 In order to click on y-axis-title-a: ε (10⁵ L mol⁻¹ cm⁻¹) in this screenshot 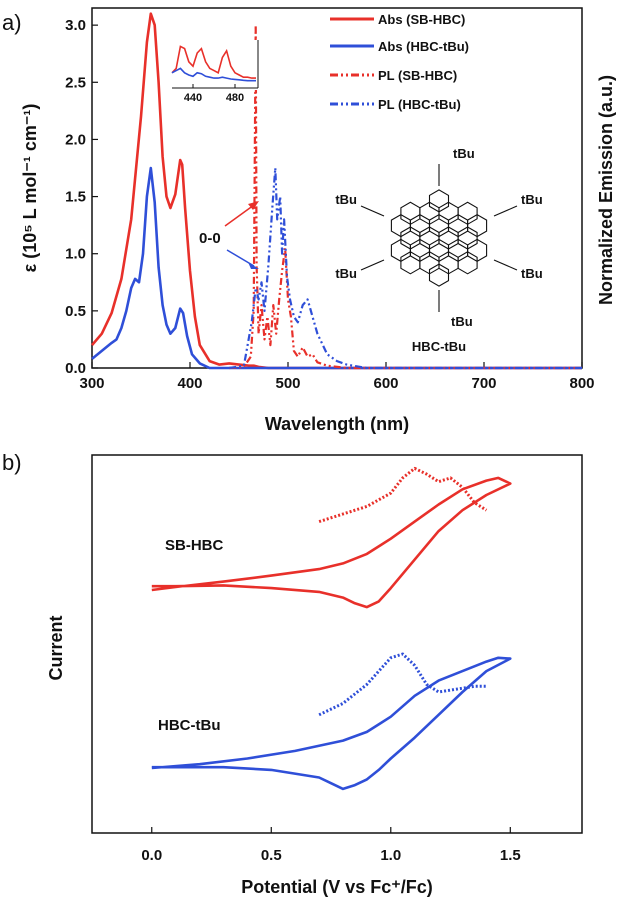, I will do `click(30, 188)`.